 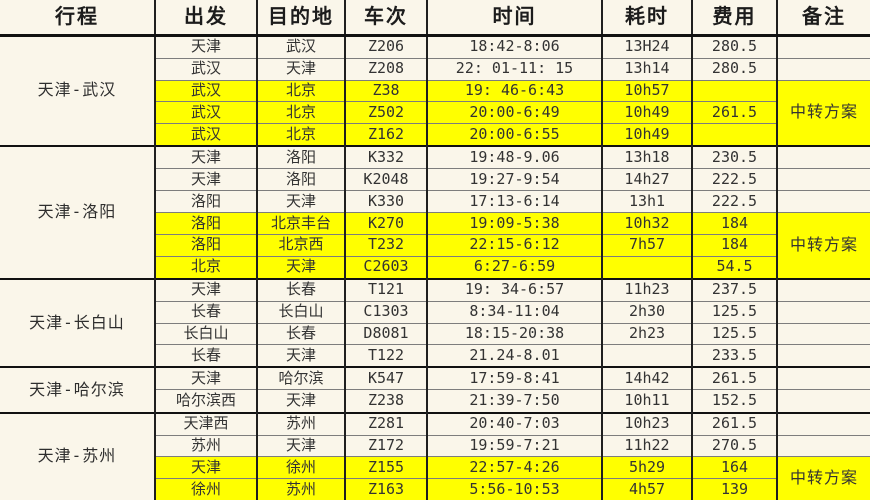 What do you see at coordinates (77, 455) in the screenshot?
I see `itinerary-cell: 天津-苏州` at bounding box center [77, 455].